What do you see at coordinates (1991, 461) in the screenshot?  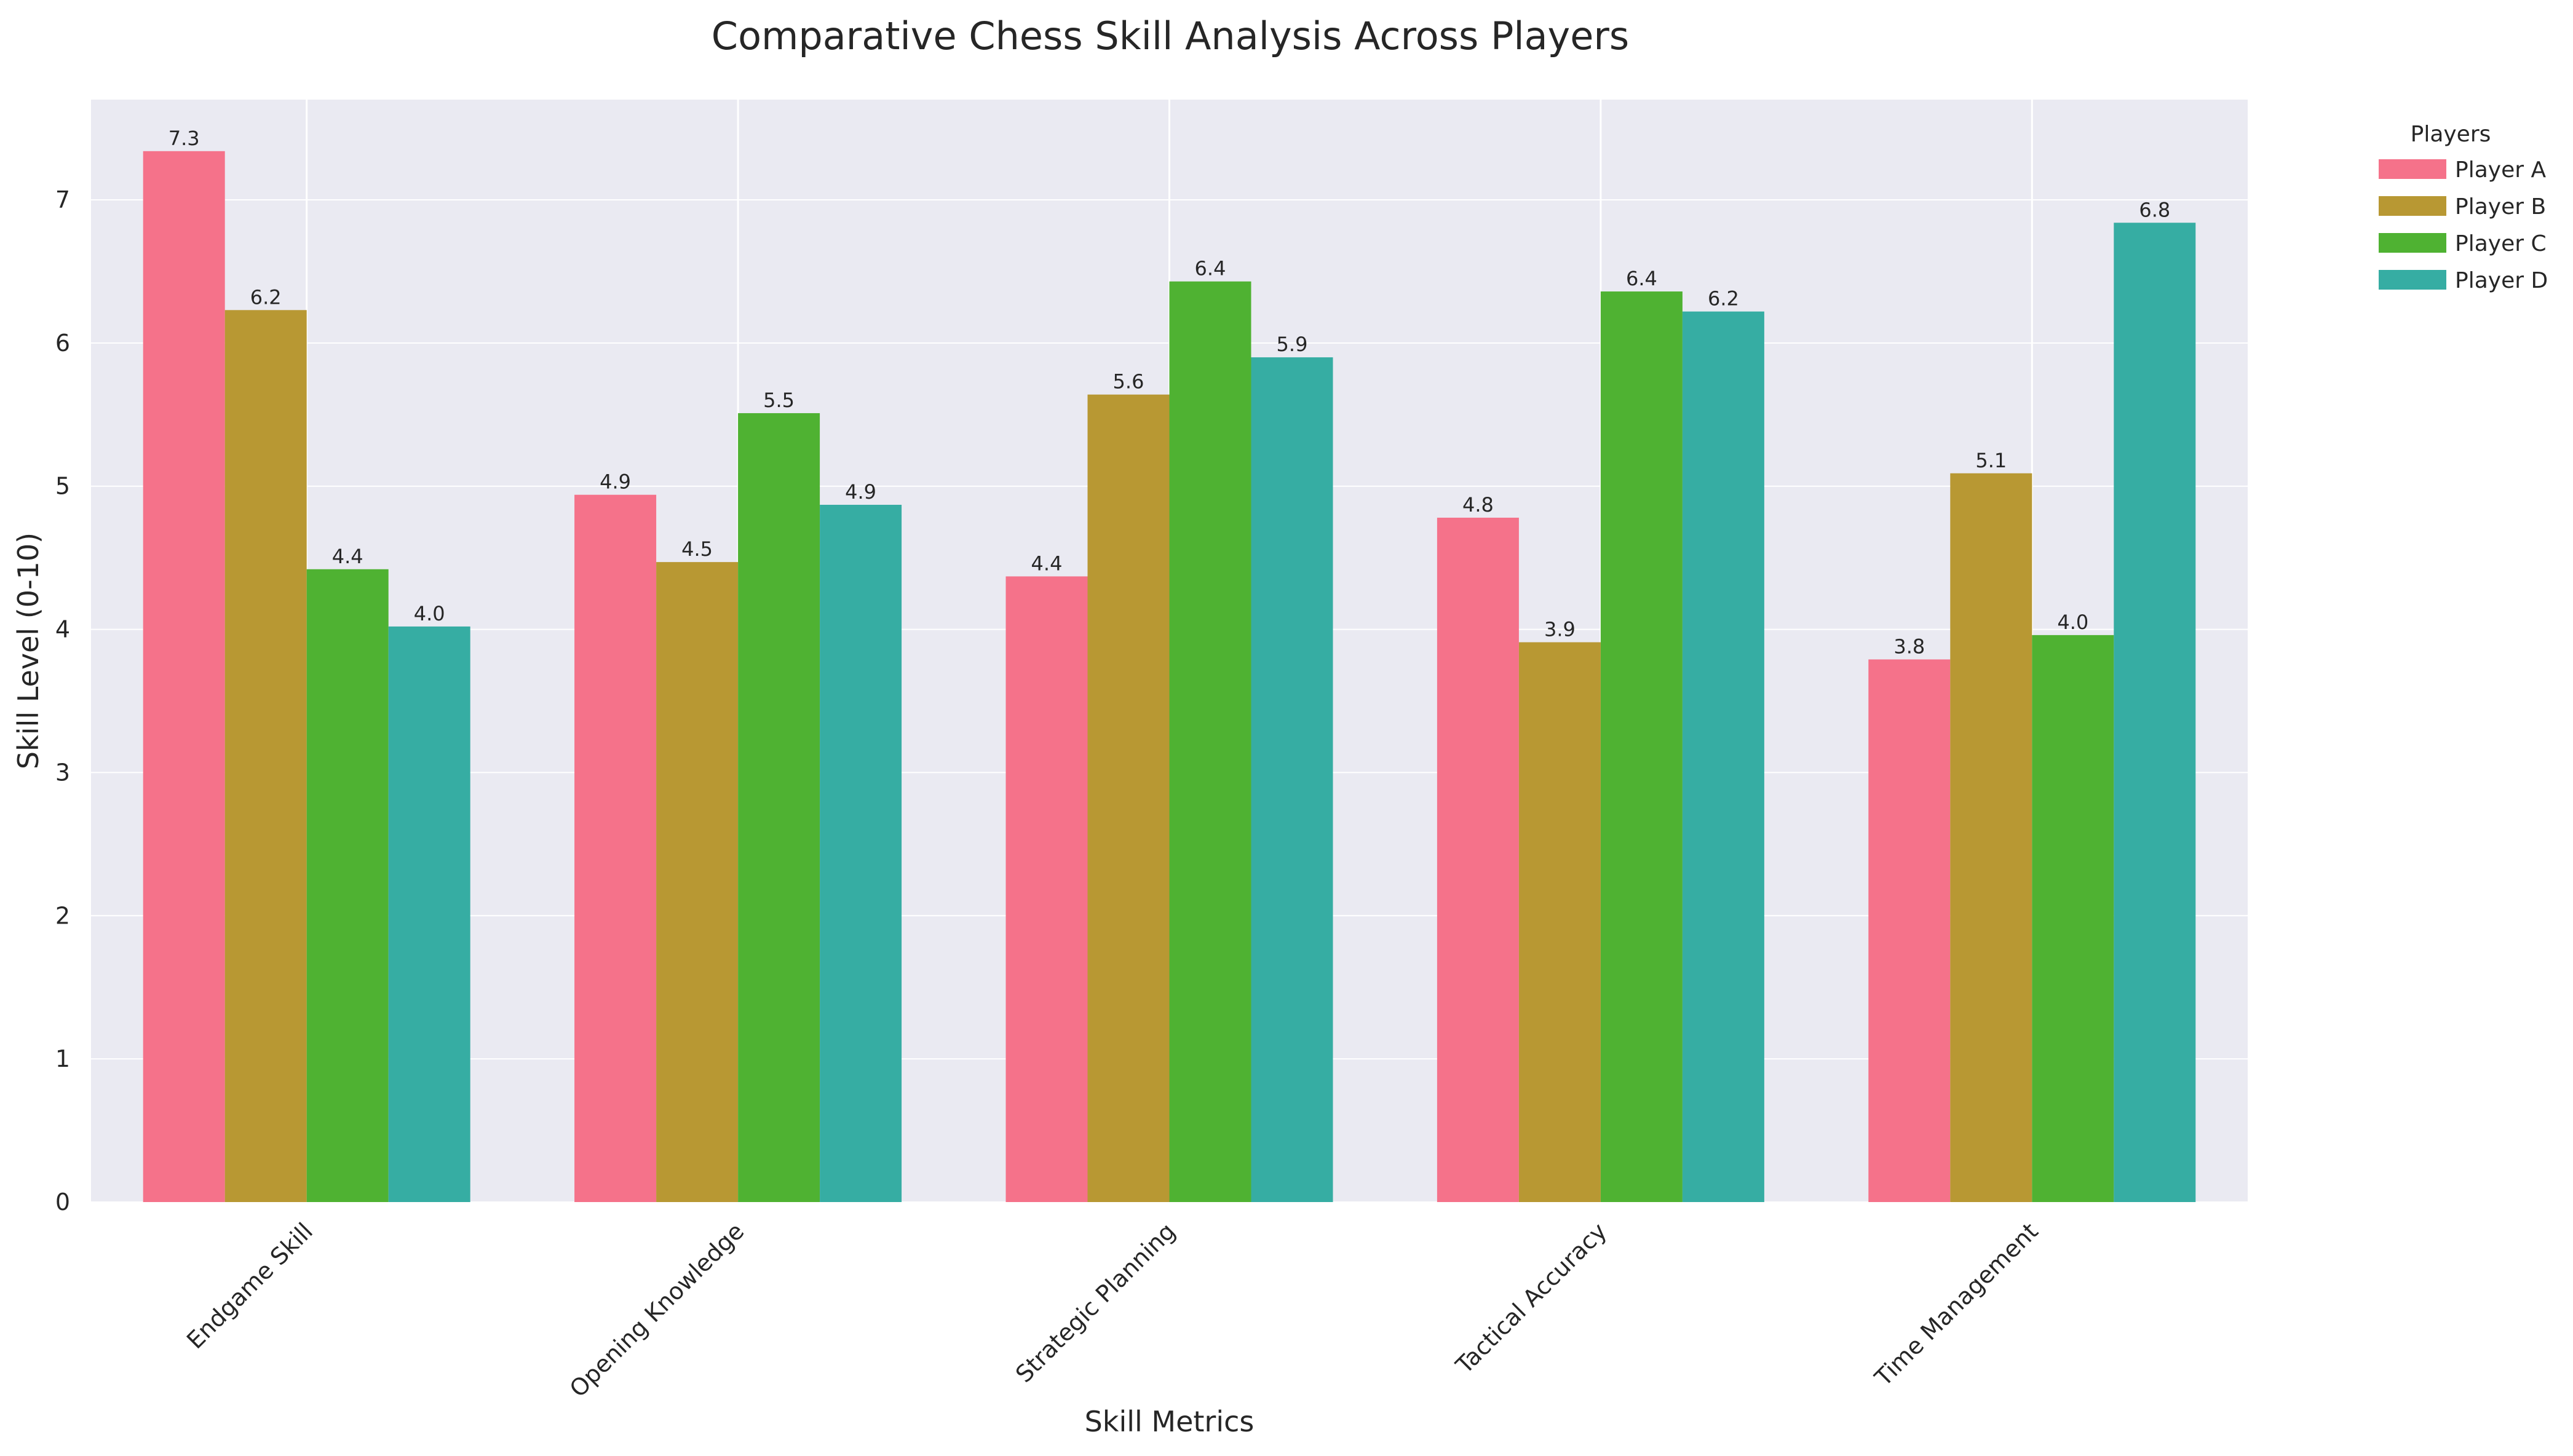 I see `bar-value-label: 5.1` at bounding box center [1991, 461].